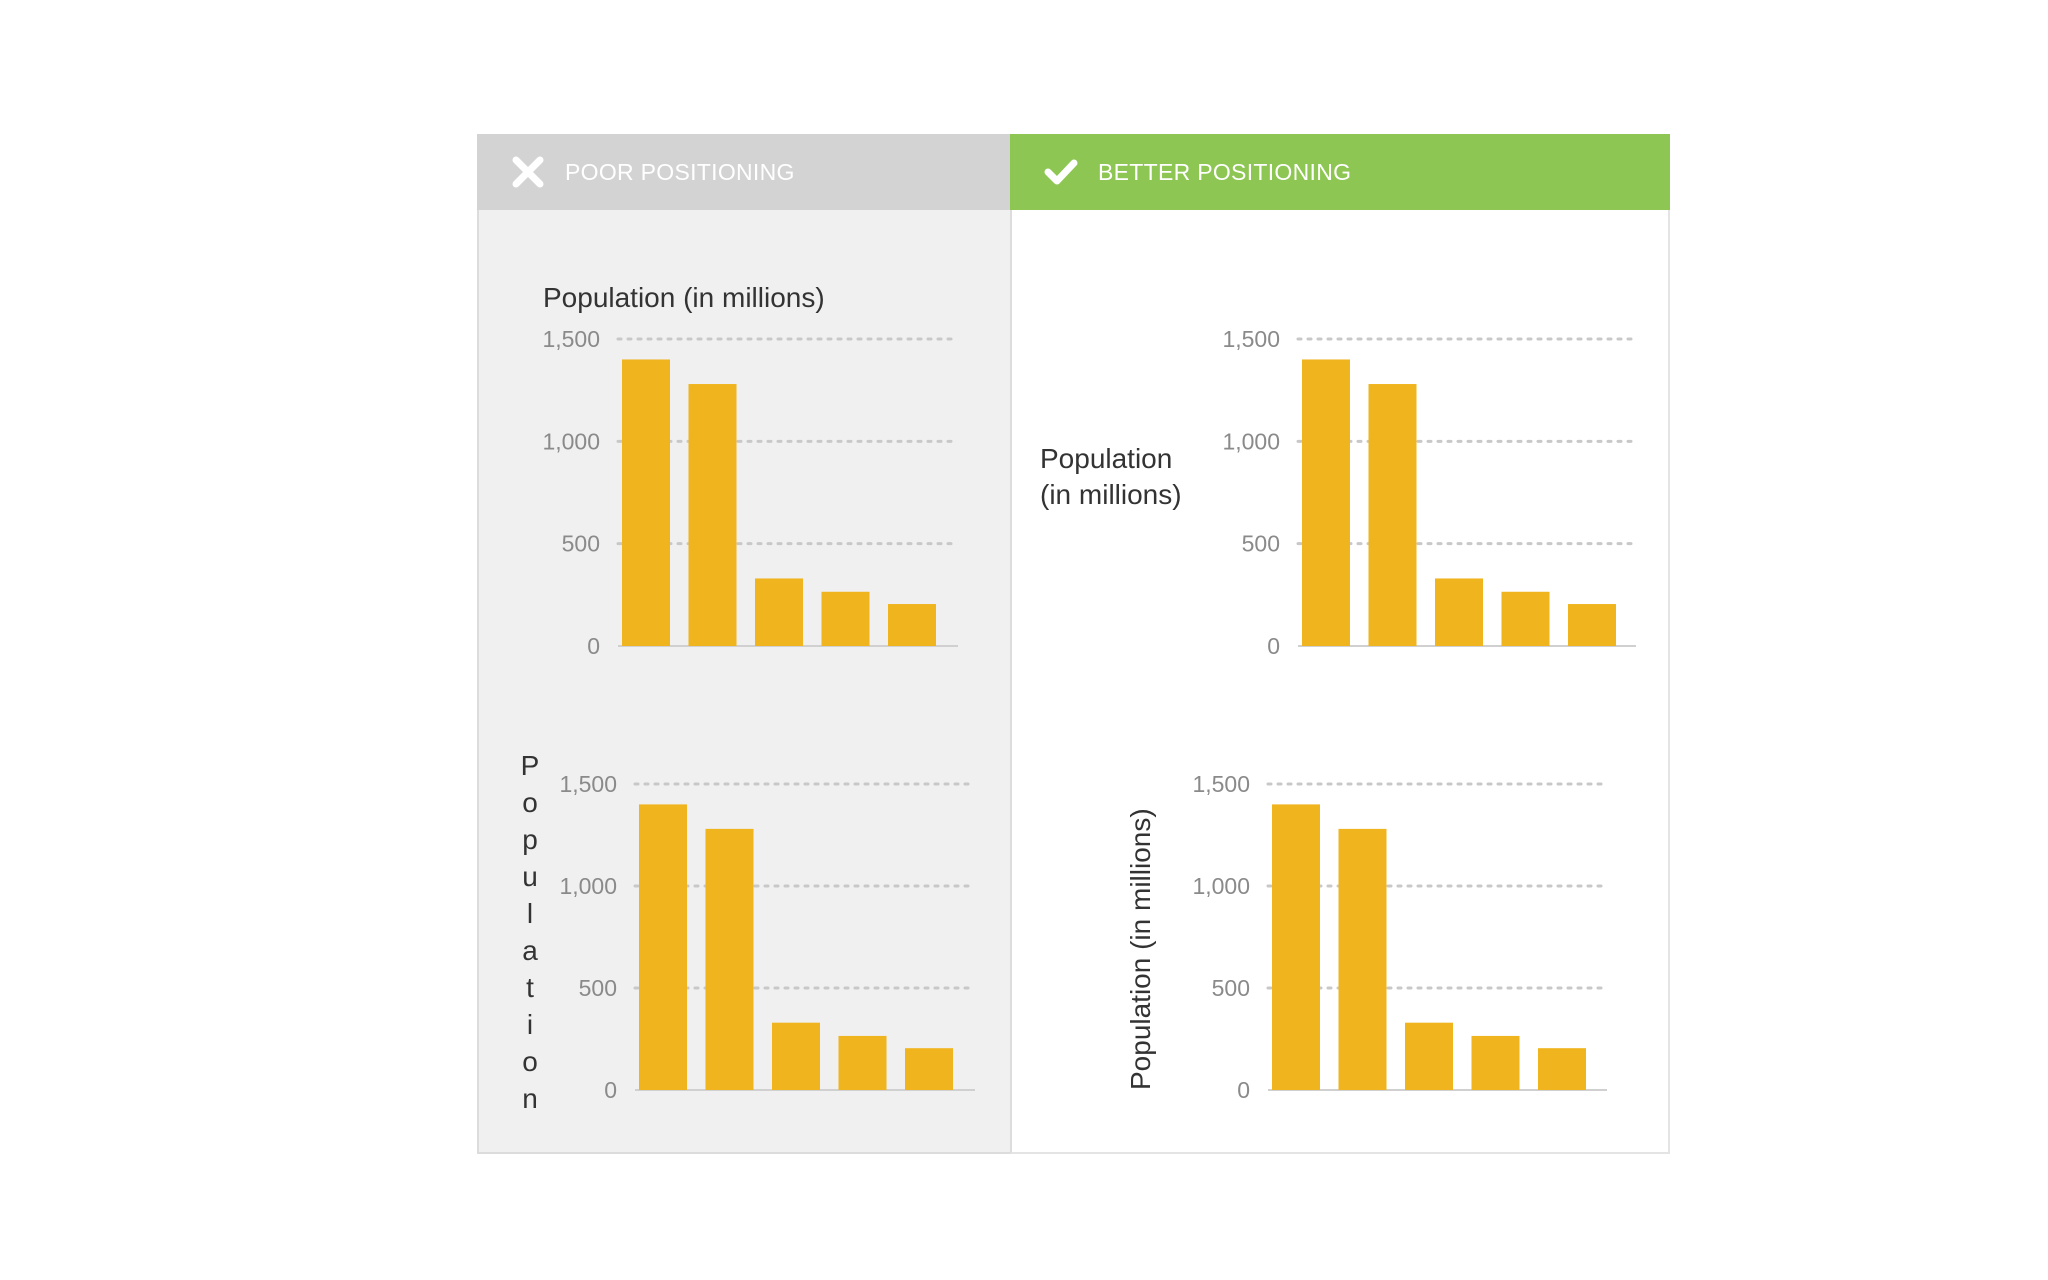 This screenshot has width=2048, height=1280. Describe the element at coordinates (530, 876) in the screenshot. I see `ylabel-letter: u` at that location.